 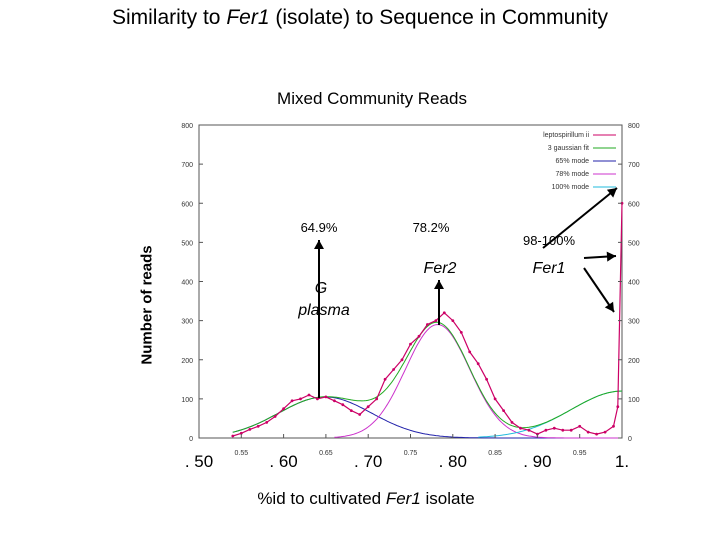 I want to click on x-tick-label-small: 0.55, so click(x=241, y=453).